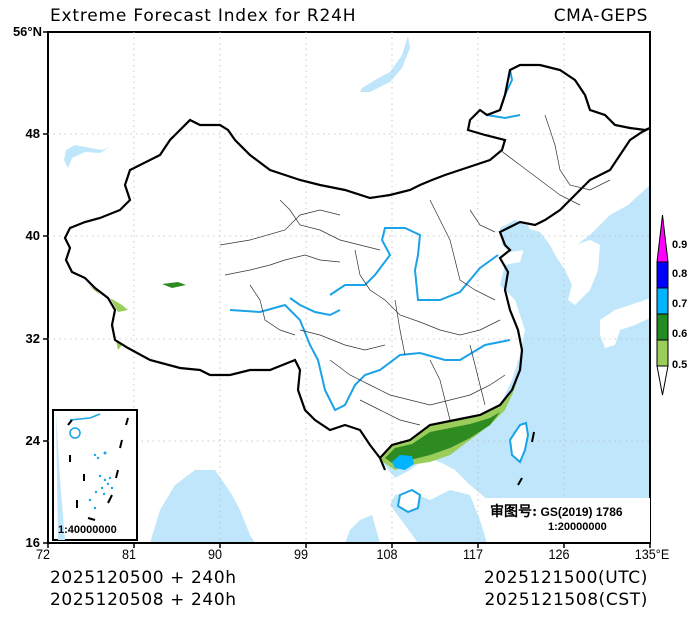 The image size is (700, 620). What do you see at coordinates (514, 512) in the screenshot?
I see `review-label: 审图号:` at bounding box center [514, 512].